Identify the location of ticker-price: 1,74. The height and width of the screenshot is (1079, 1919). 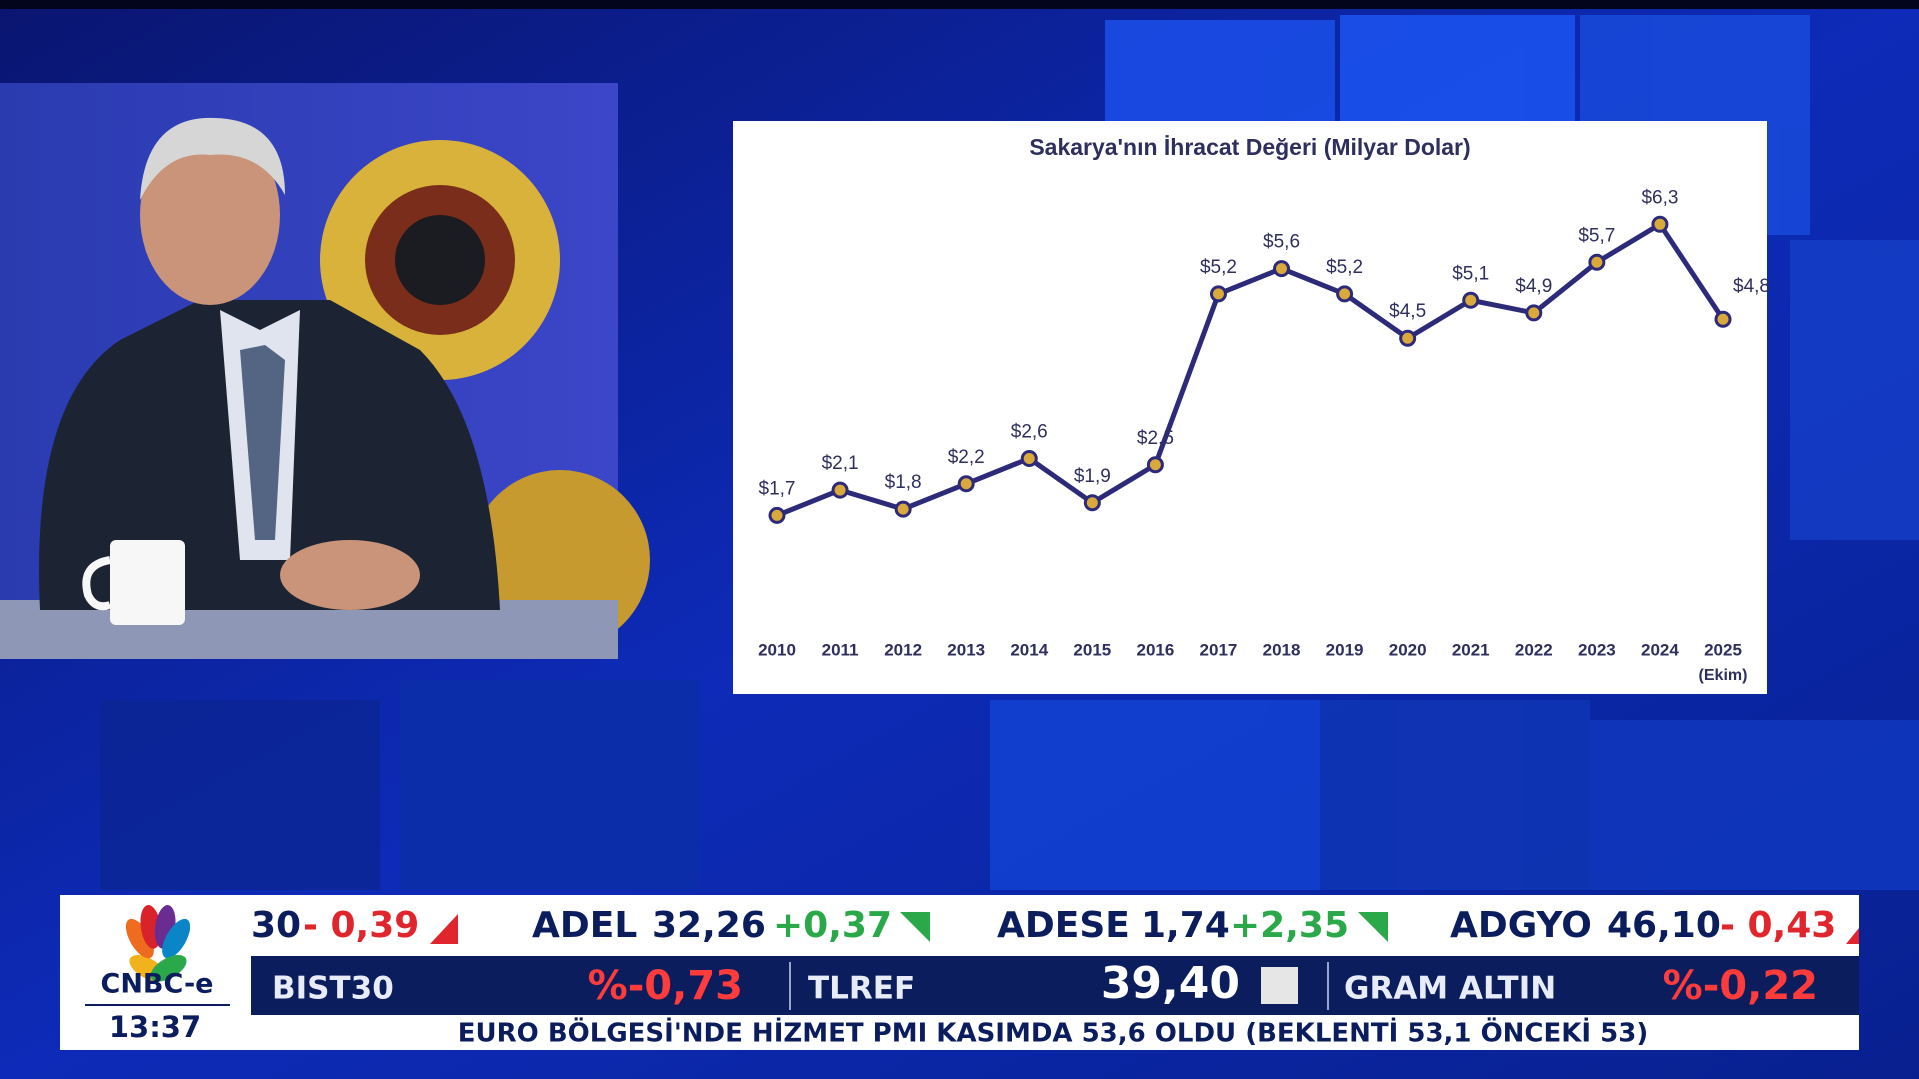
(1185, 925).